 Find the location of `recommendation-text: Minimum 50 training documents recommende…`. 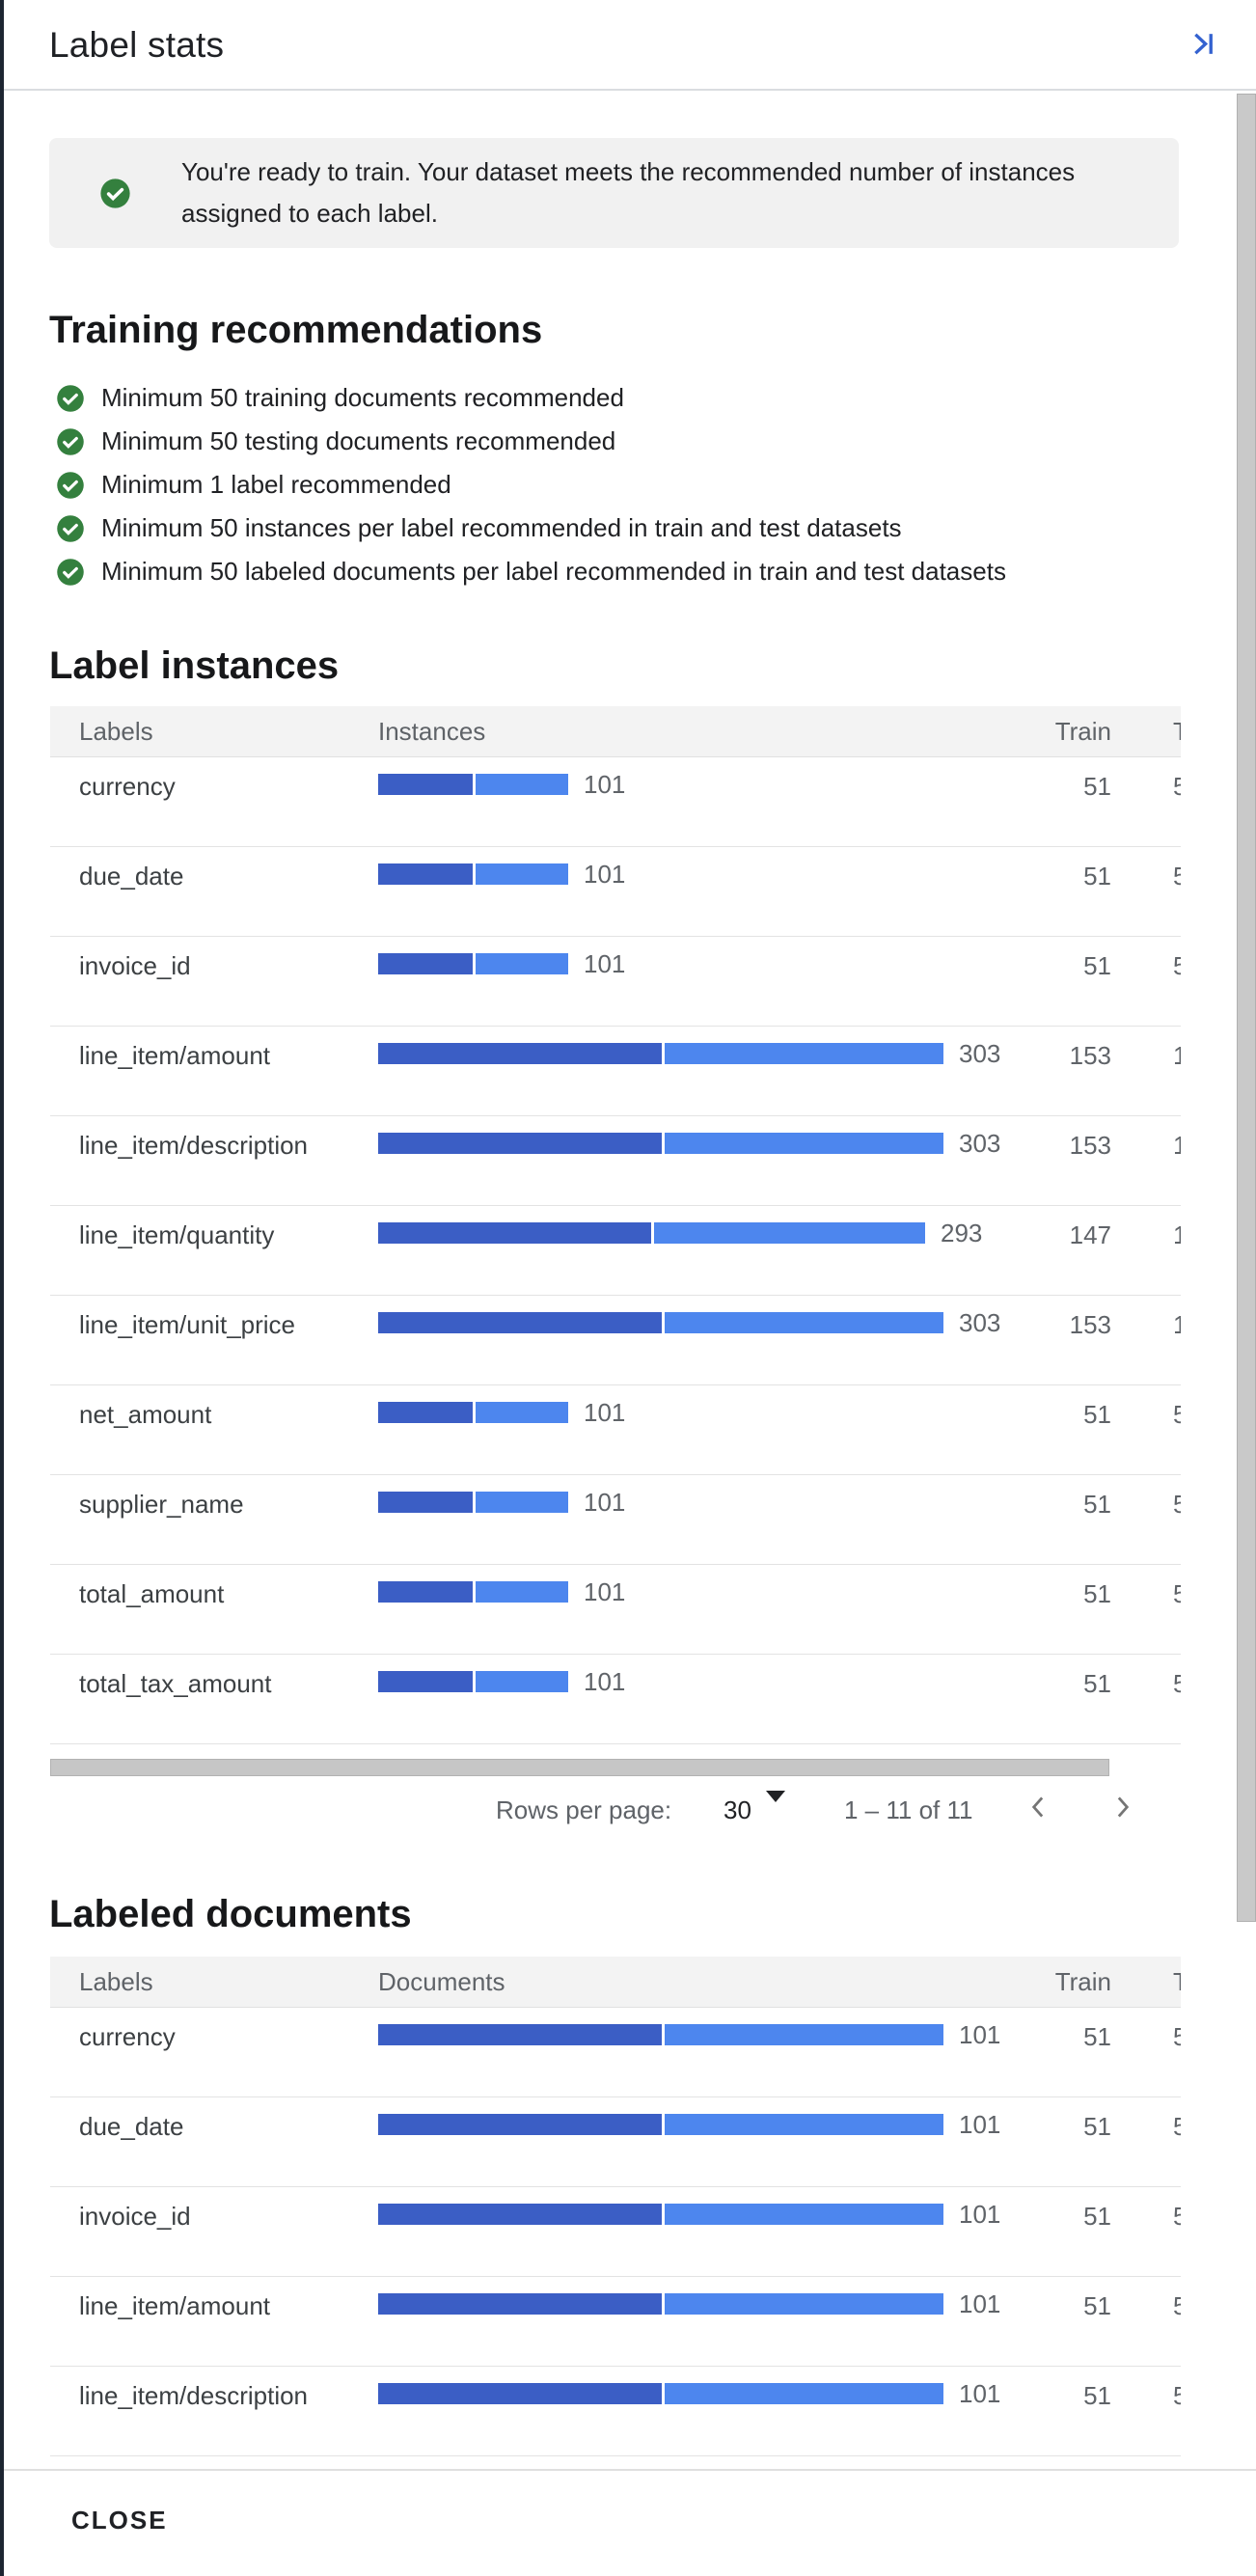

recommendation-text: Minimum 50 training documents recommende… is located at coordinates (362, 398).